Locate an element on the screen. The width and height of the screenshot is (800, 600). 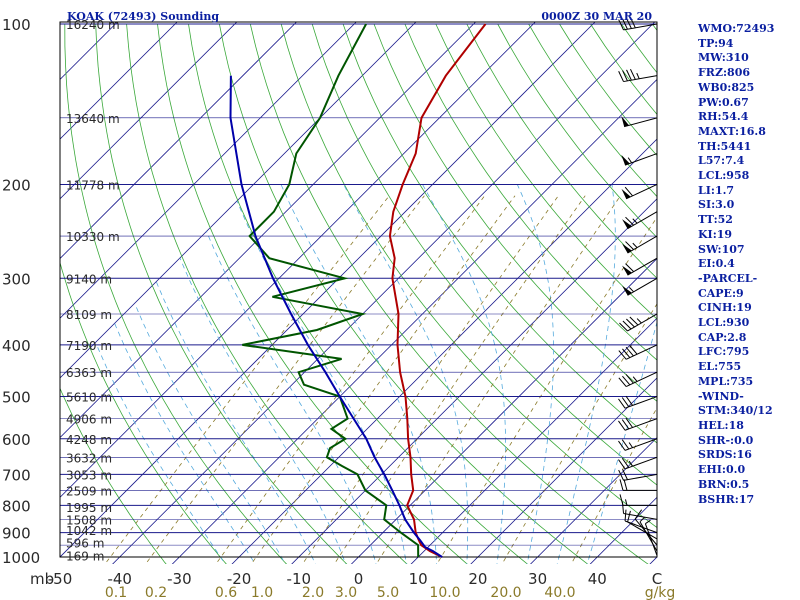
y-axis-label: mb is located at coordinates (42, 579).